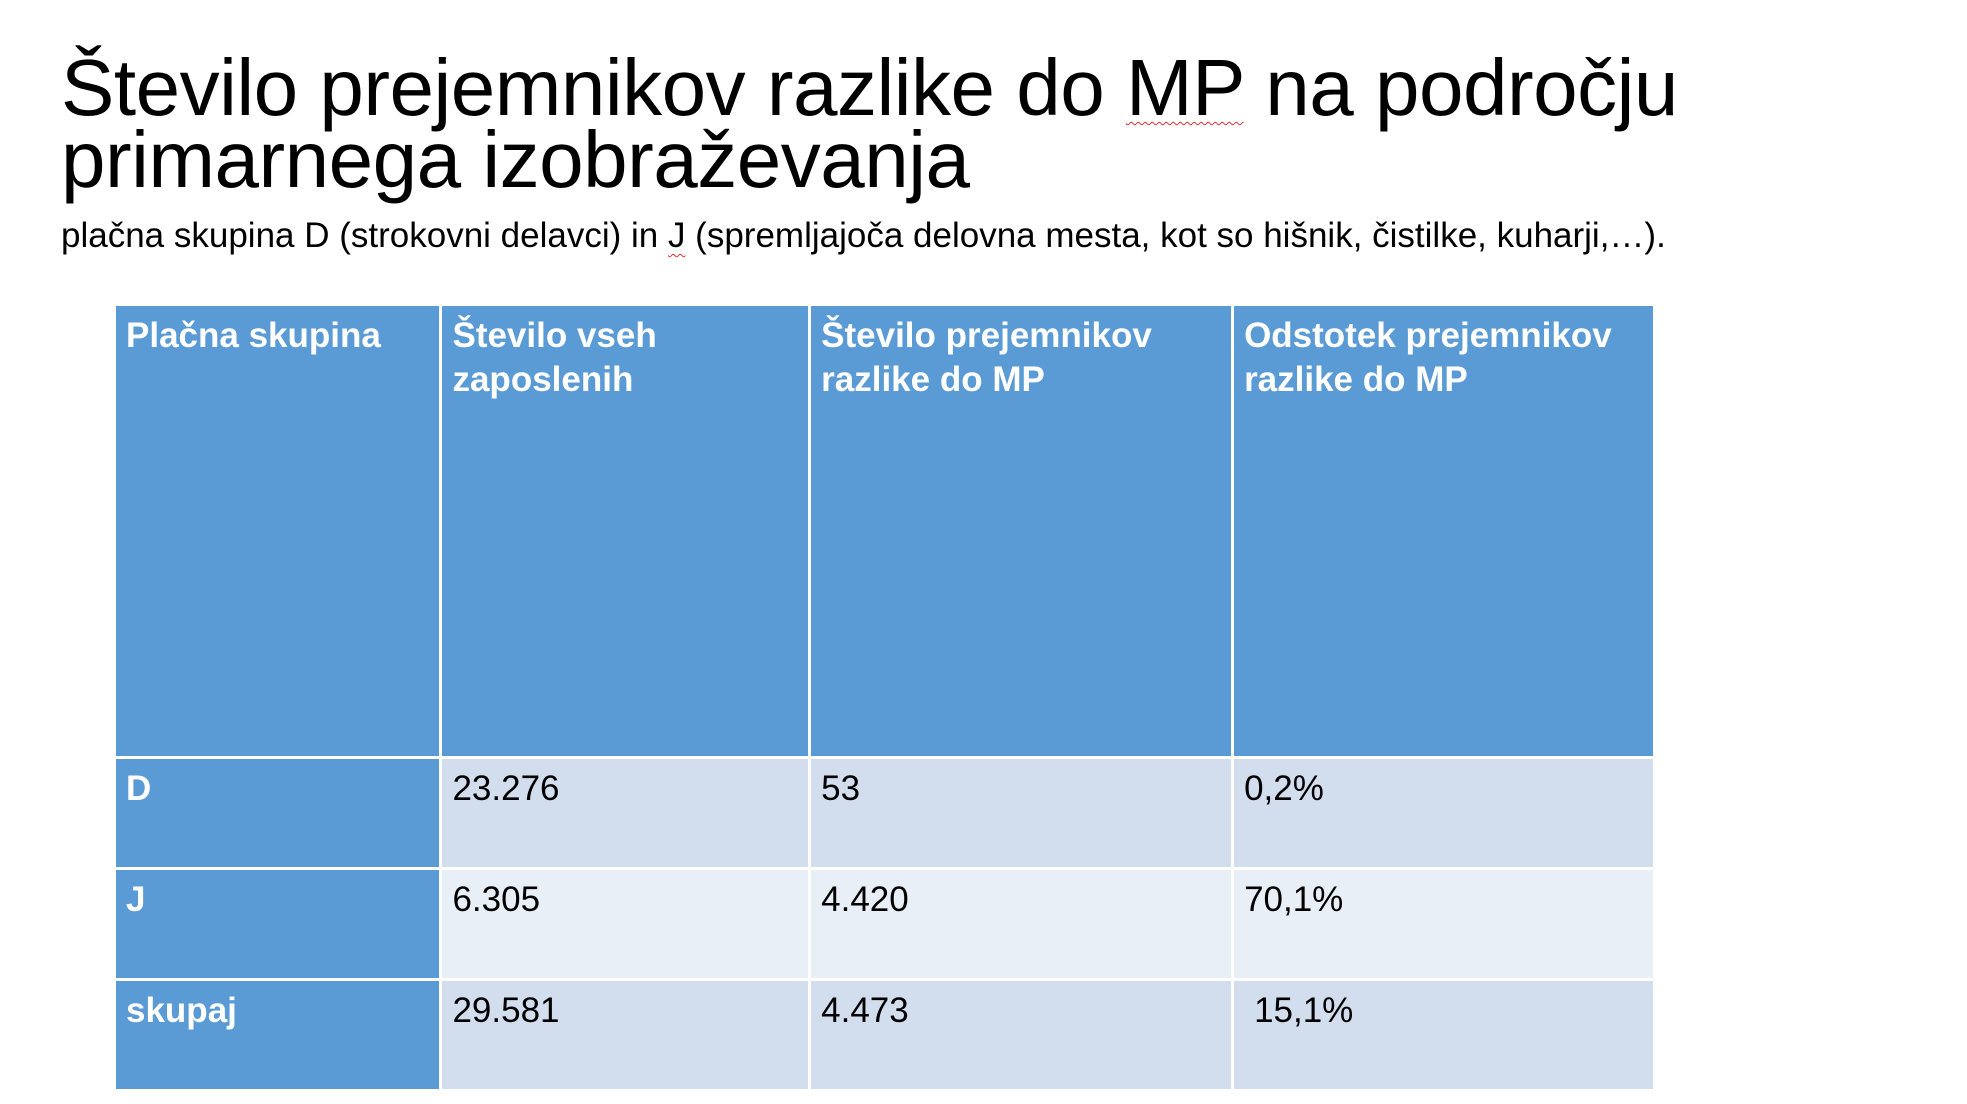 The height and width of the screenshot is (1104, 1967). Describe the element at coordinates (1443, 531) in the screenshot. I see `header-recipients-percent: Odstotek prejemnikov razlike do MP` at that location.